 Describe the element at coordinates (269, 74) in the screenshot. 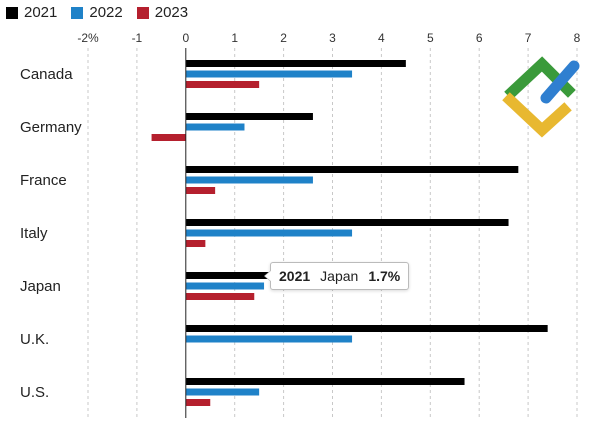

I see `bar-2022-Canada` at that location.